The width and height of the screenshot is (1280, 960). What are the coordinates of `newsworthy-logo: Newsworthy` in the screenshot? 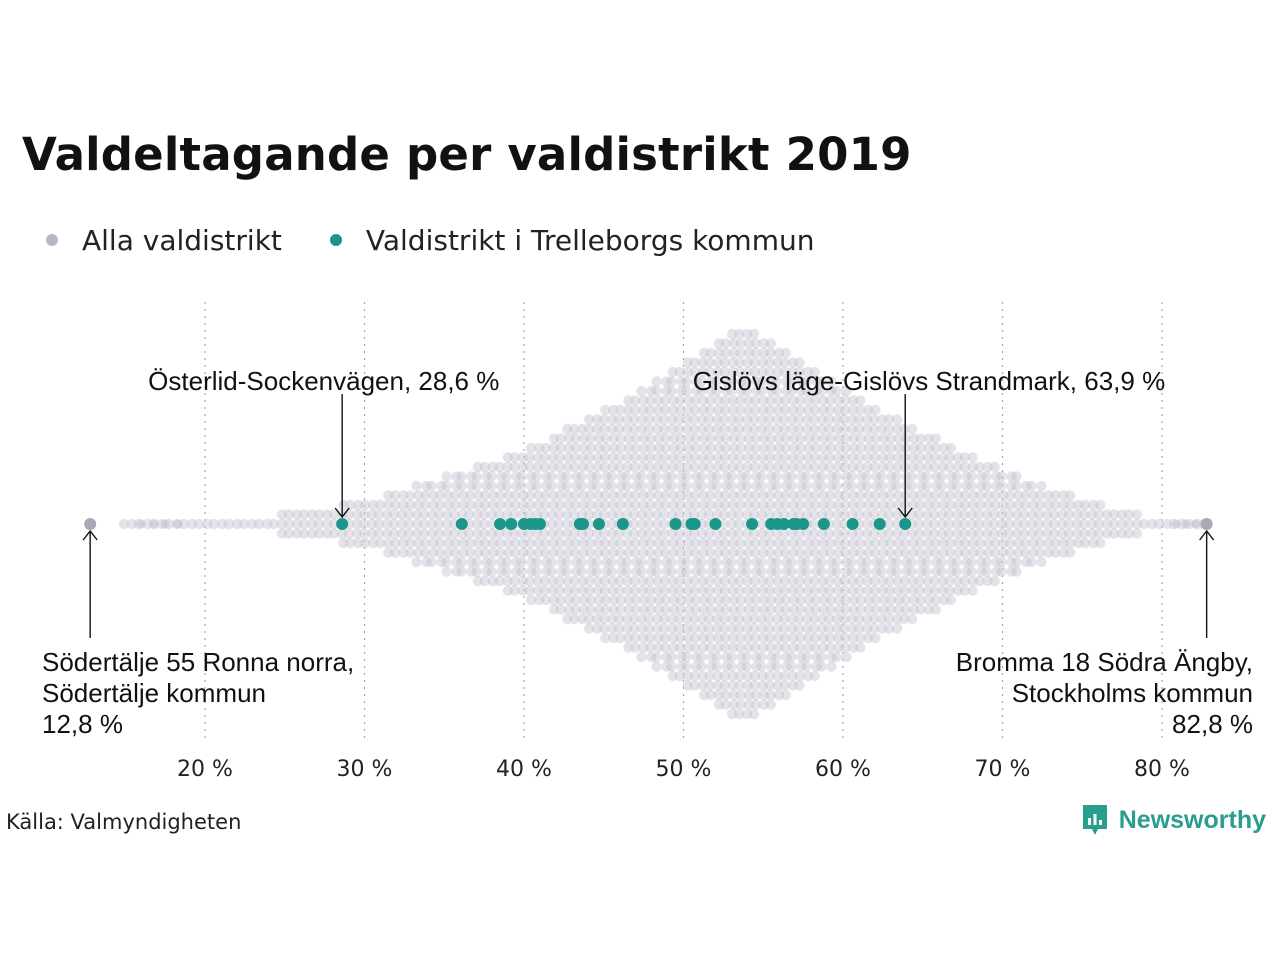 It's located at (1173, 820).